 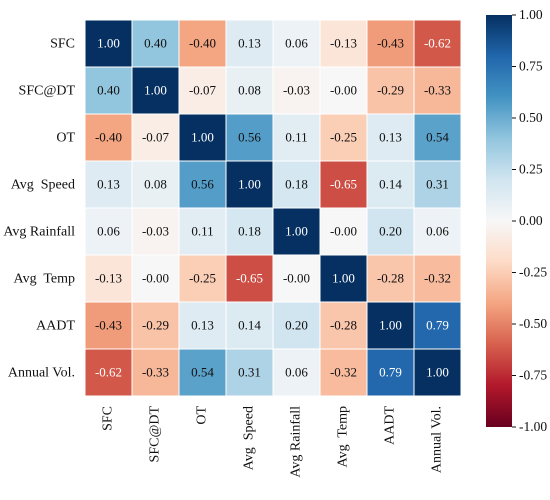 I want to click on colorbar-tick-label: -1.00, so click(x=533, y=426).